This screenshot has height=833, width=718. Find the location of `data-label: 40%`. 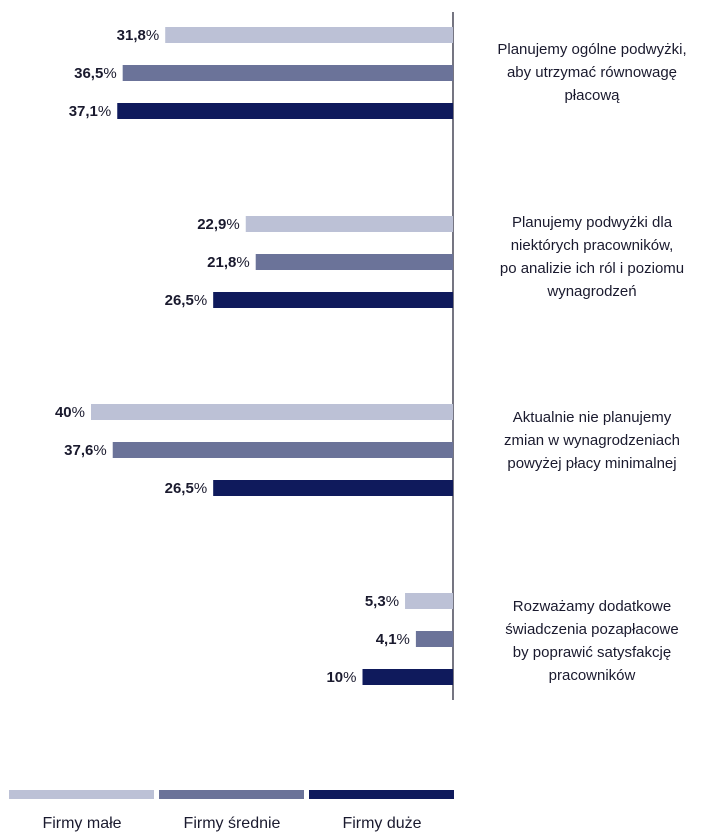

data-label: 40% is located at coordinates (70, 412).